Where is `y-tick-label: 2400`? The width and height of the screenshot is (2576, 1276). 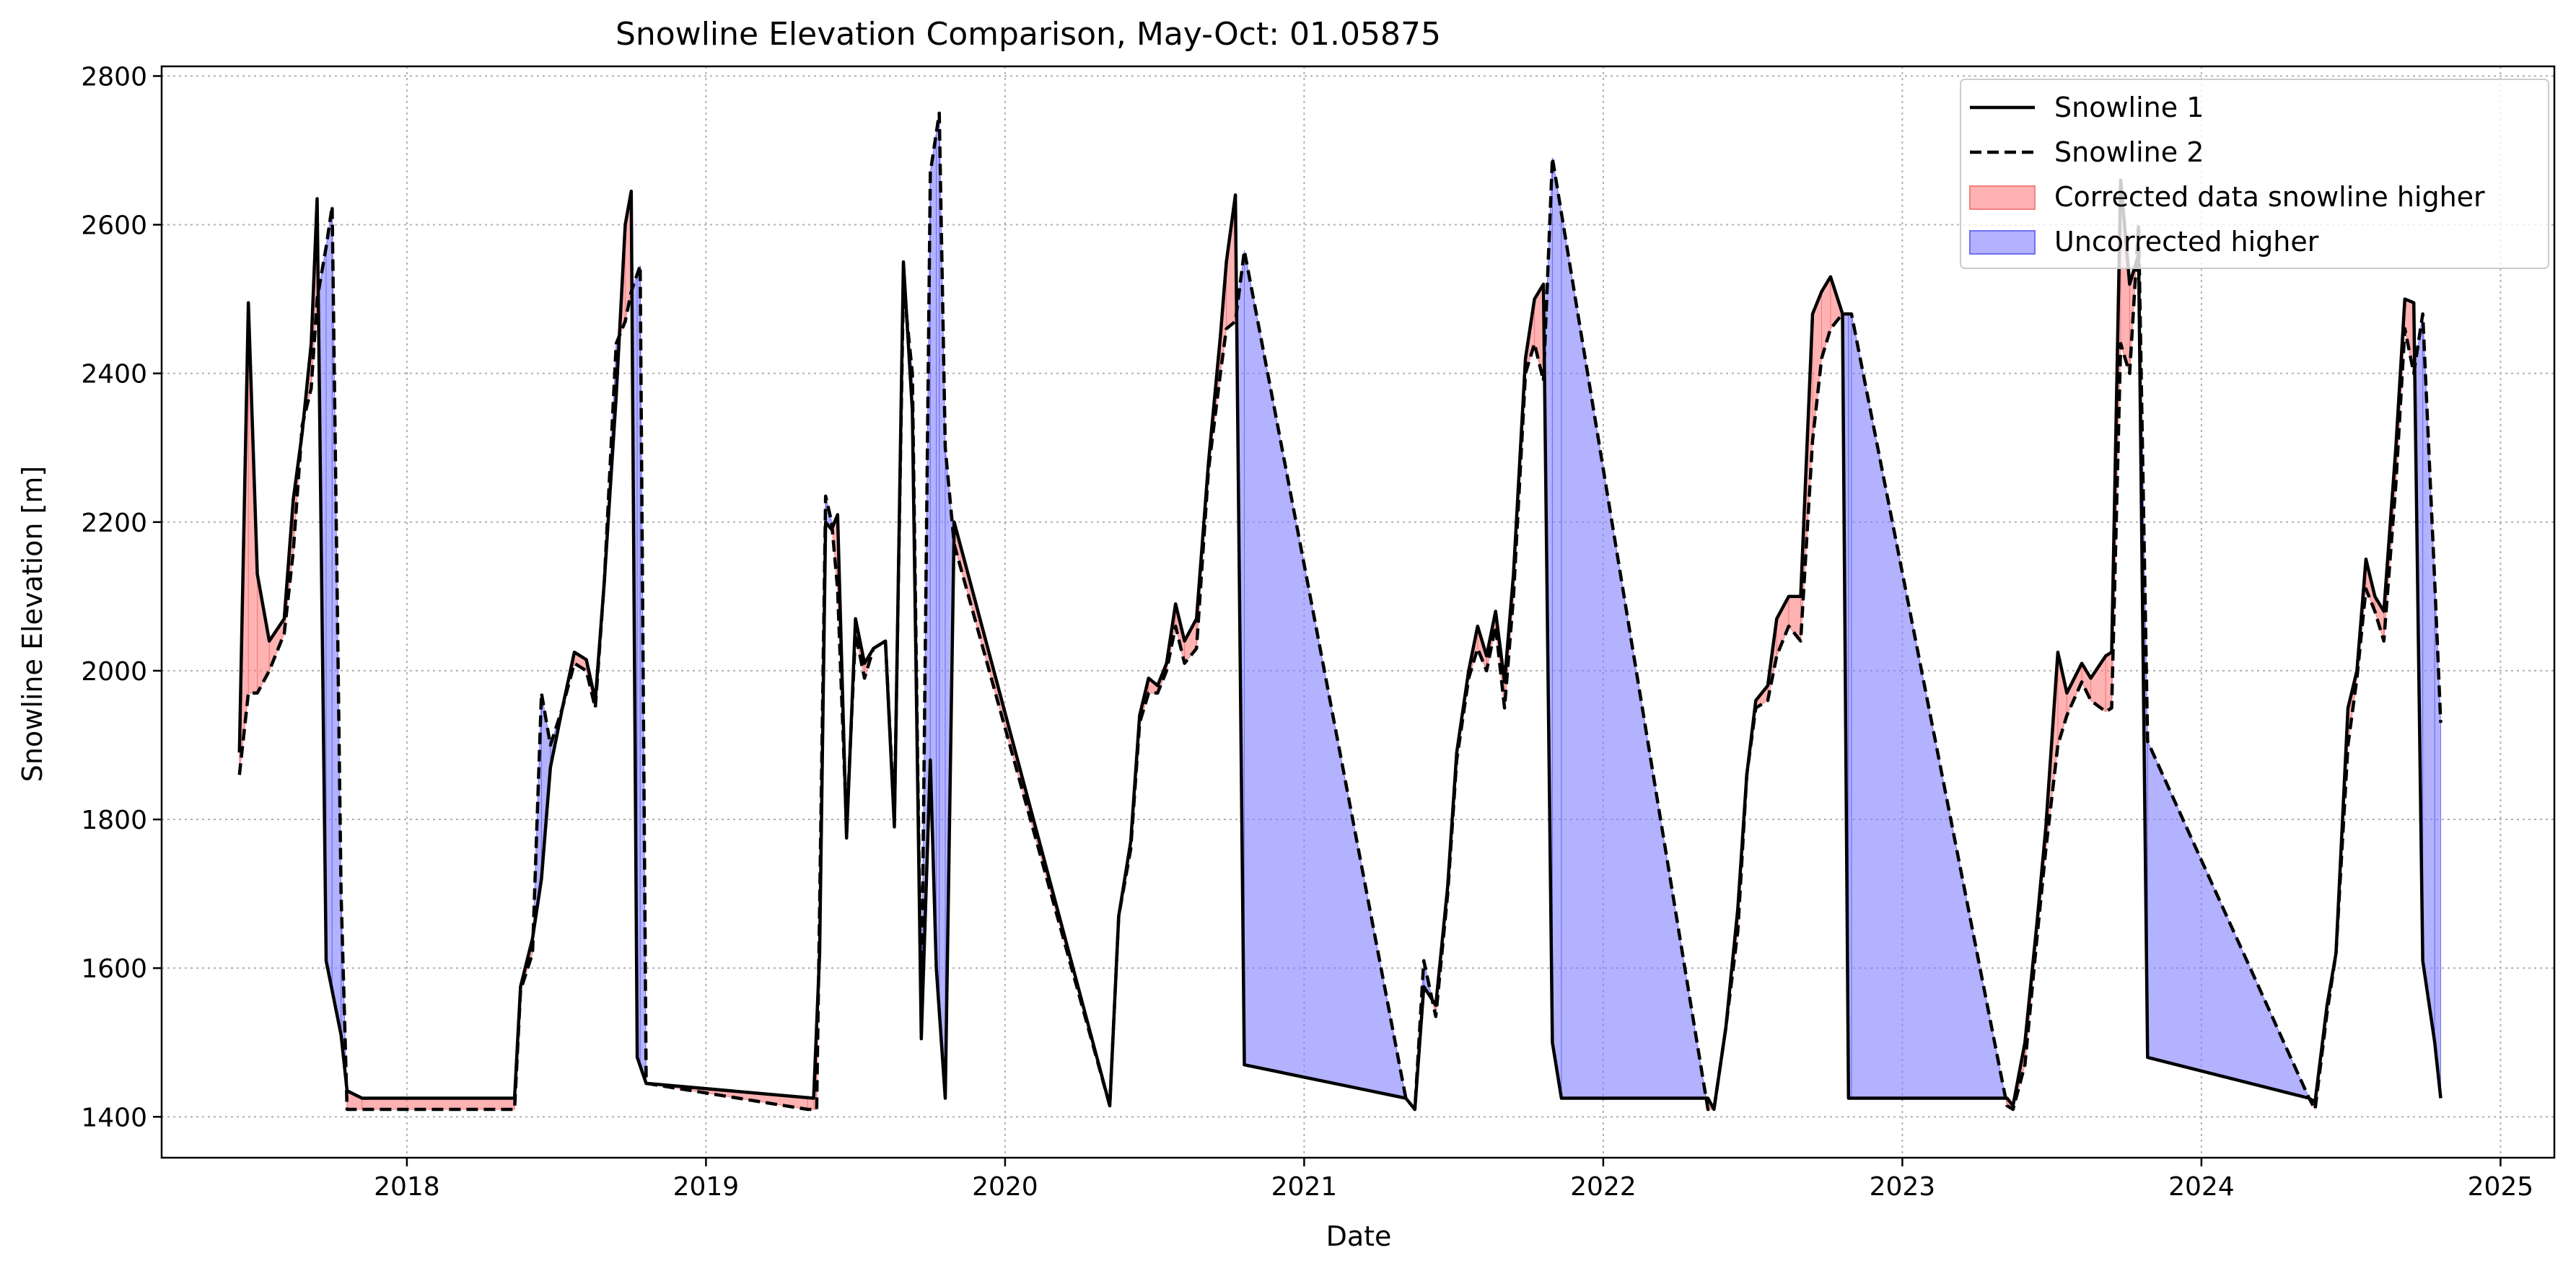
y-tick-label: 2400 is located at coordinates (114, 375).